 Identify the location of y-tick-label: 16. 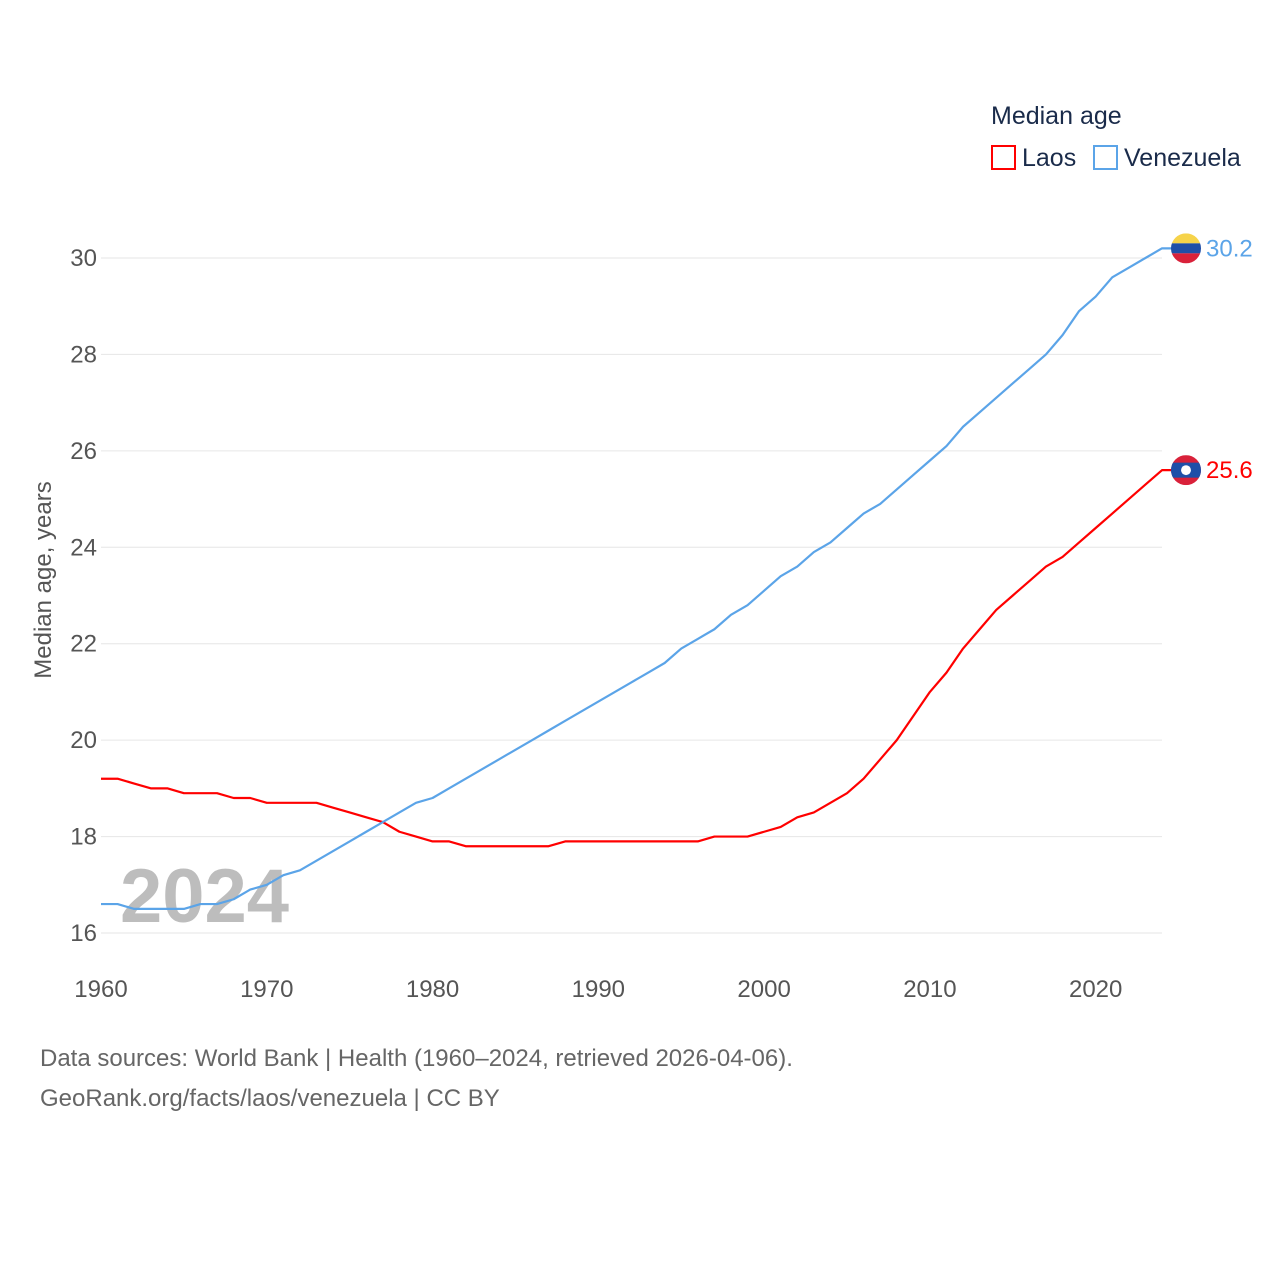
(83, 933).